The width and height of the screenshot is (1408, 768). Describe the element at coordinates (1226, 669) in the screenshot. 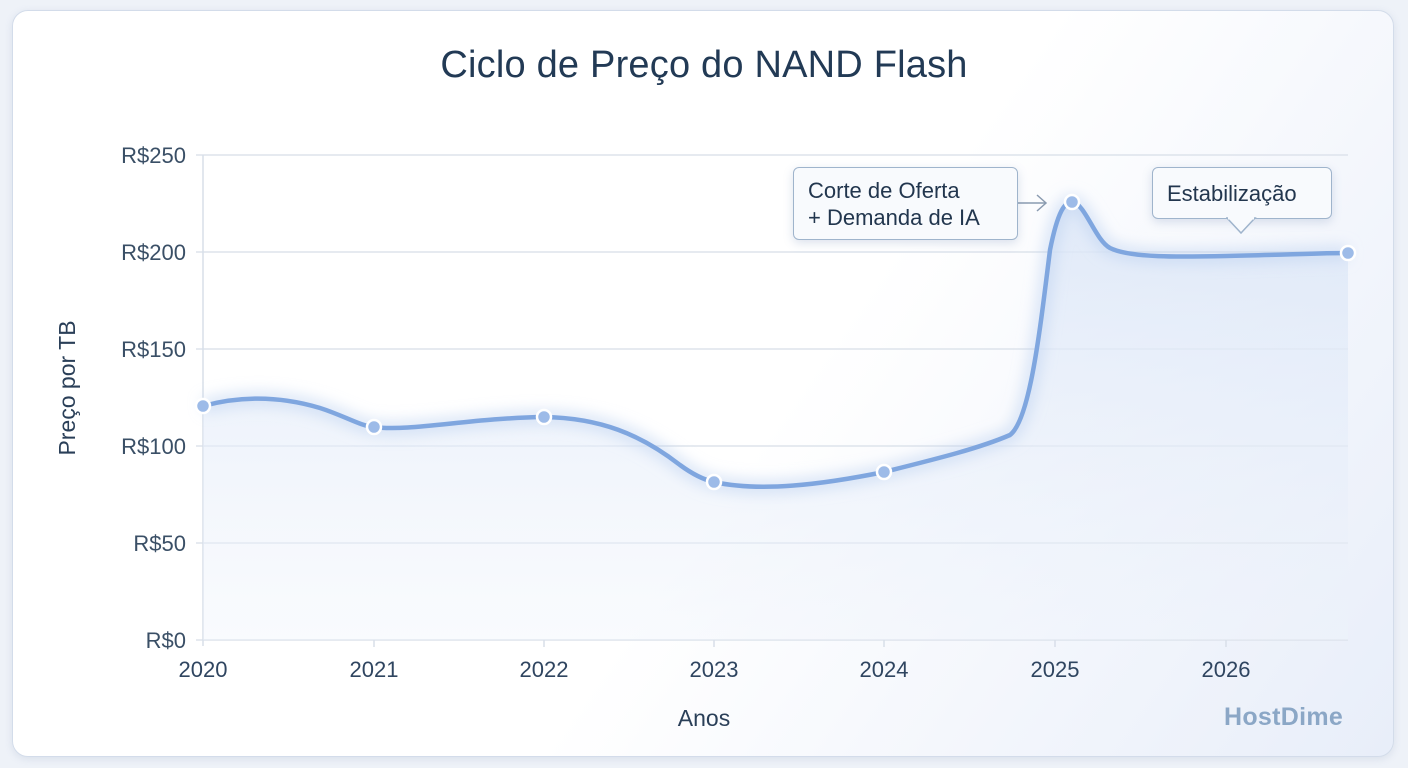

I see `x-tick-2026: 2026` at that location.